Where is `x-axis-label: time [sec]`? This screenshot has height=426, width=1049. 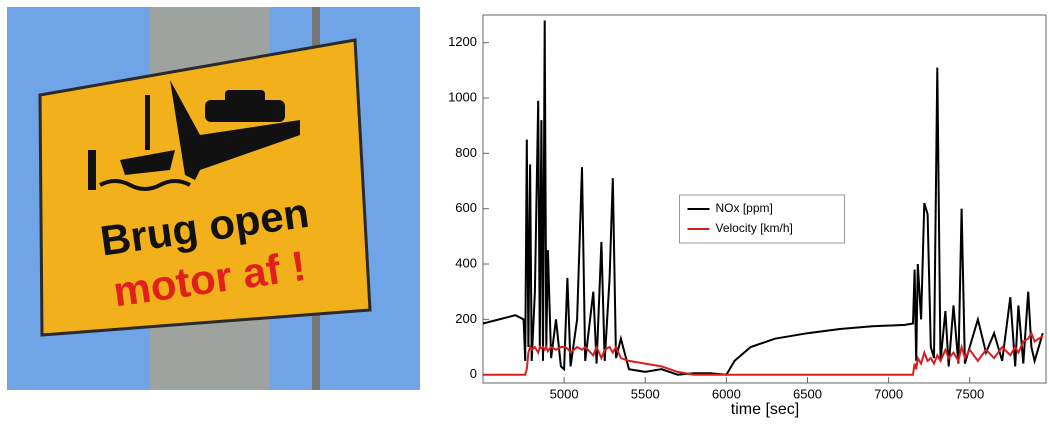
x-axis-label: time [sec] is located at coordinates (765, 409).